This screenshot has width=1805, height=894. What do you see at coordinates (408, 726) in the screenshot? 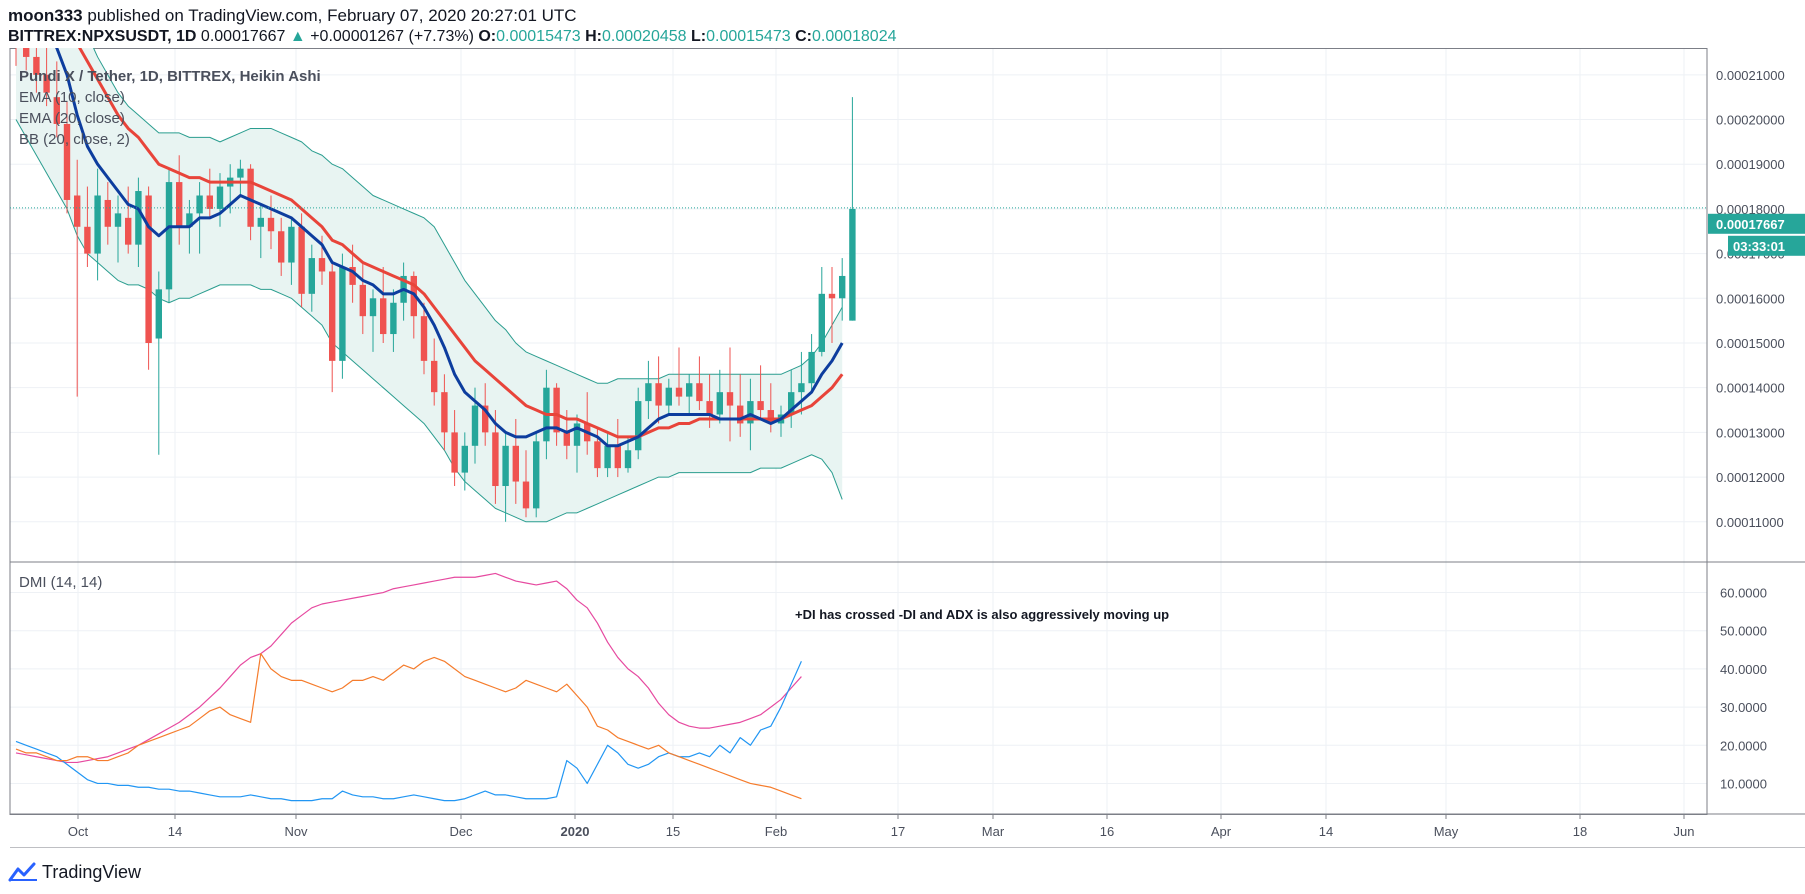
I see `minus-di-line` at bounding box center [408, 726].